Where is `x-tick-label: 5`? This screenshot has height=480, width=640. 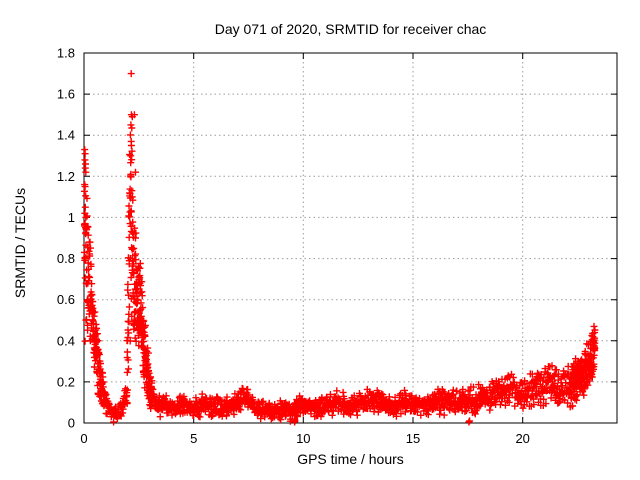 x-tick-label: 5 is located at coordinates (193, 438).